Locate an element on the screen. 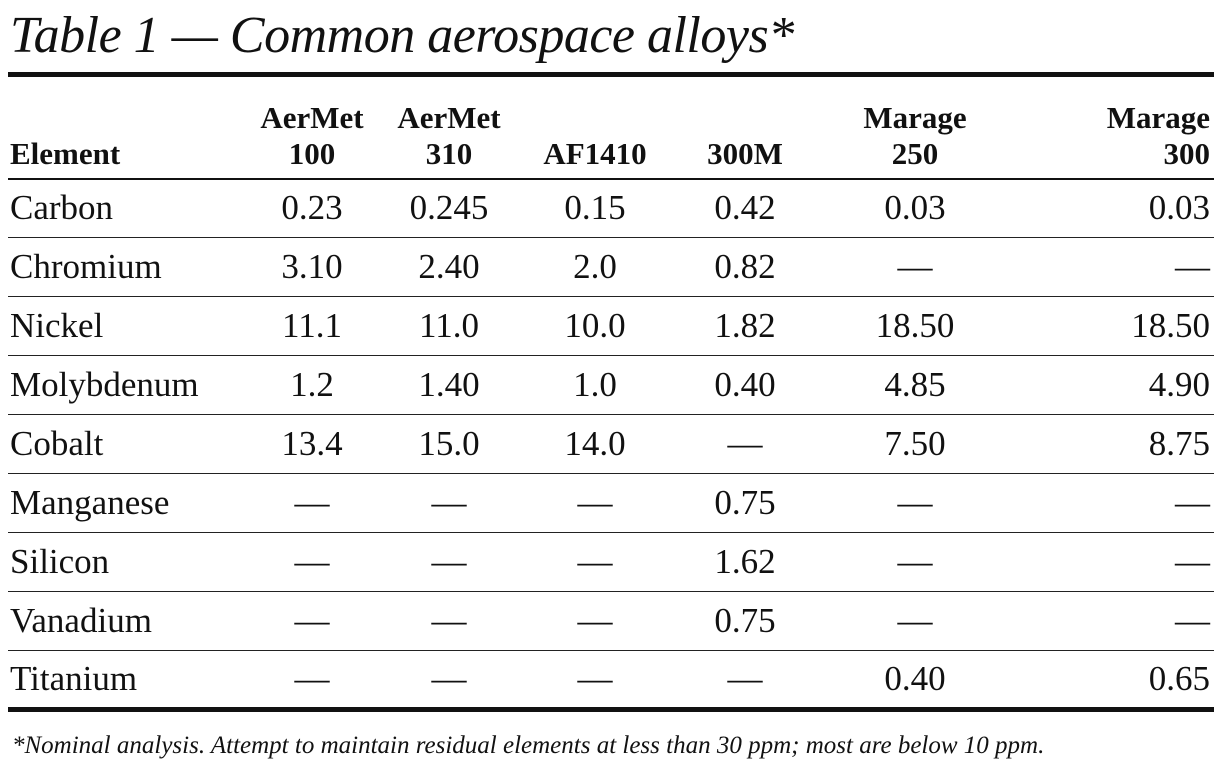 This screenshot has width=1220, height=773. table-row-silicon: Silicon — — — 1.62 — — is located at coordinates (611, 562).